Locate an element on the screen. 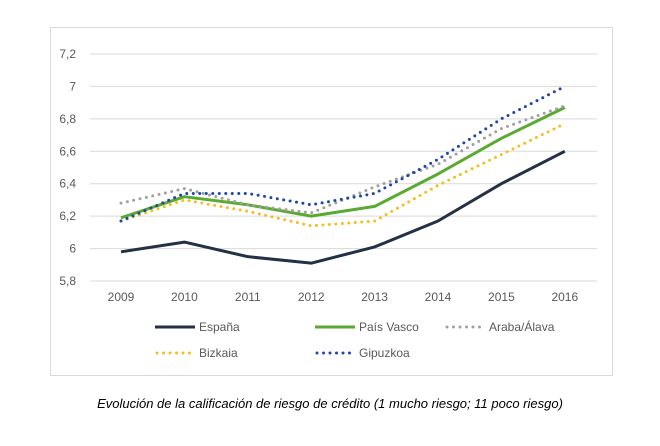  y-tick-label: 6,4 is located at coordinates (67, 184).